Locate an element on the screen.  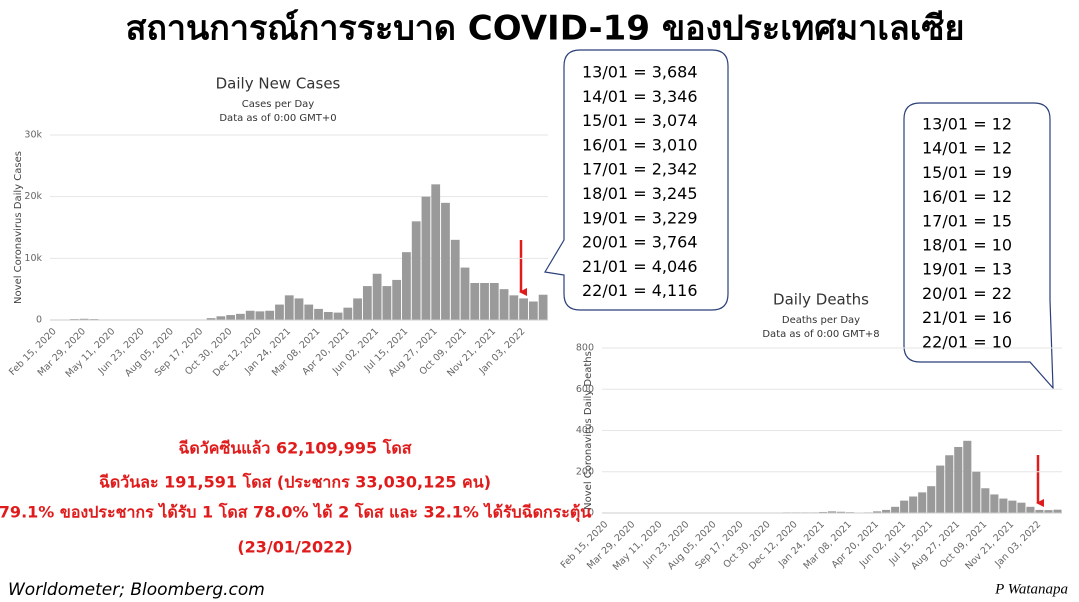
callout-line: 15/01 = 3,074 is located at coordinates (640, 120).